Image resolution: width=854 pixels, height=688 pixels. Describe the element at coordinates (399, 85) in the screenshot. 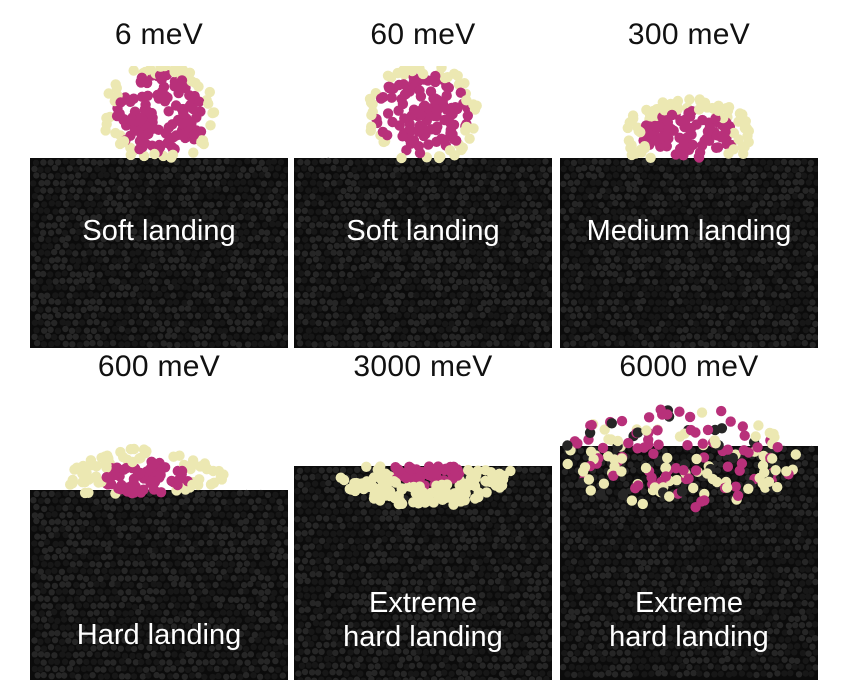

I see `core-atom` at that location.